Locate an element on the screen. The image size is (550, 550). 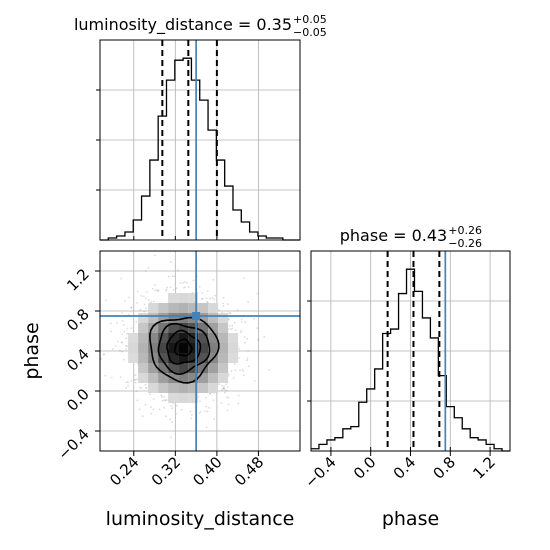
phase-histogram-steps is located at coordinates (410, 360).